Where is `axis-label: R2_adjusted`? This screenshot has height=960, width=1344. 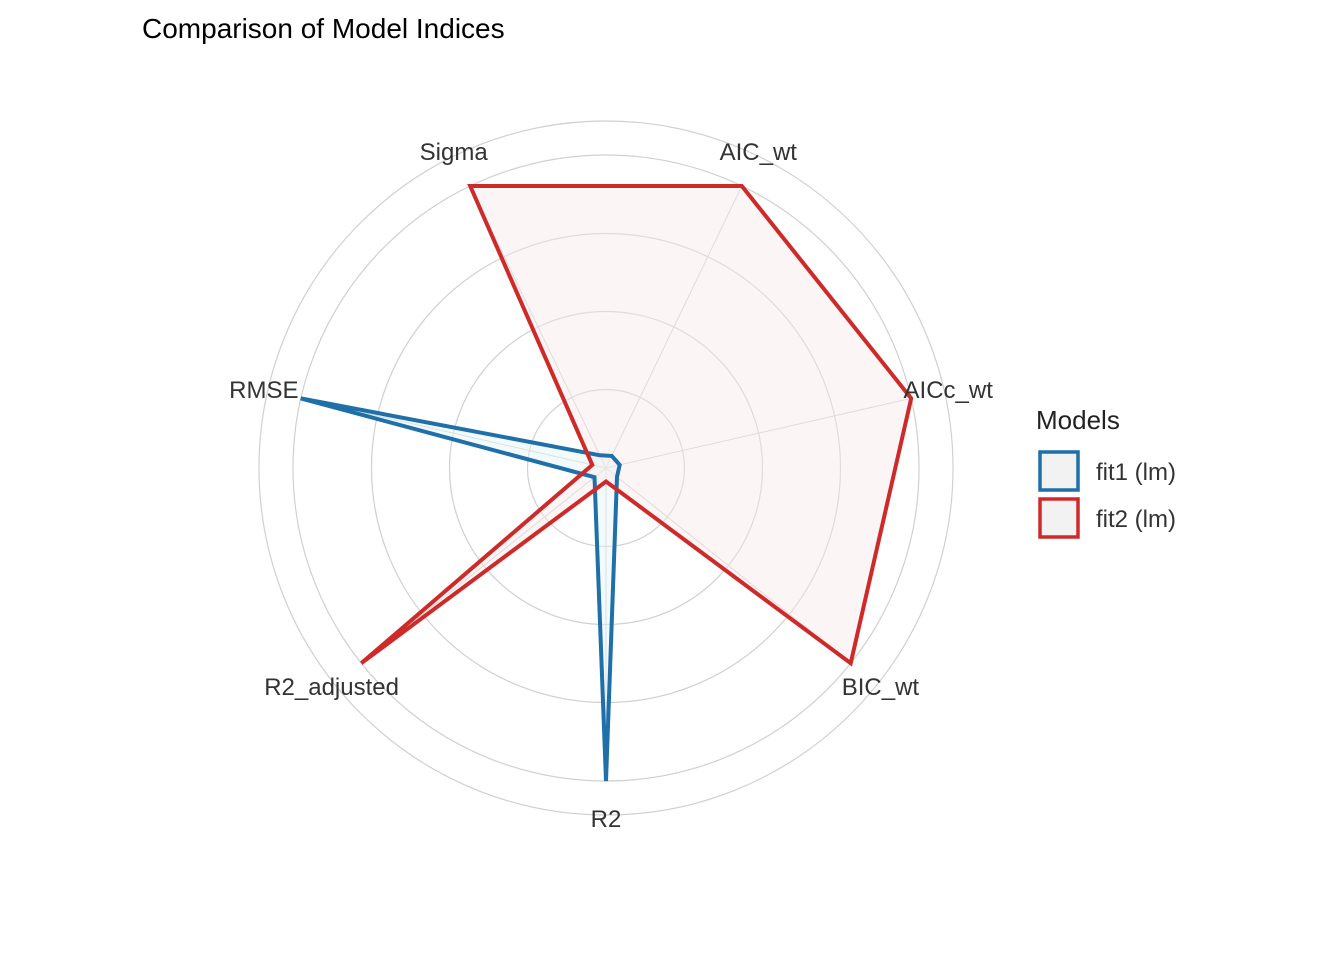
axis-label: R2_adjusted is located at coordinates (331, 687).